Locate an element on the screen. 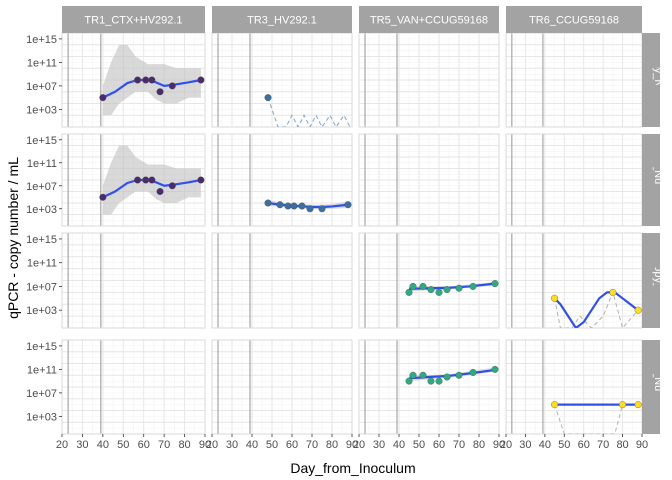 The width and height of the screenshot is (672, 480). column-strip-label: TR3_HV292.1 is located at coordinates (282, 21).